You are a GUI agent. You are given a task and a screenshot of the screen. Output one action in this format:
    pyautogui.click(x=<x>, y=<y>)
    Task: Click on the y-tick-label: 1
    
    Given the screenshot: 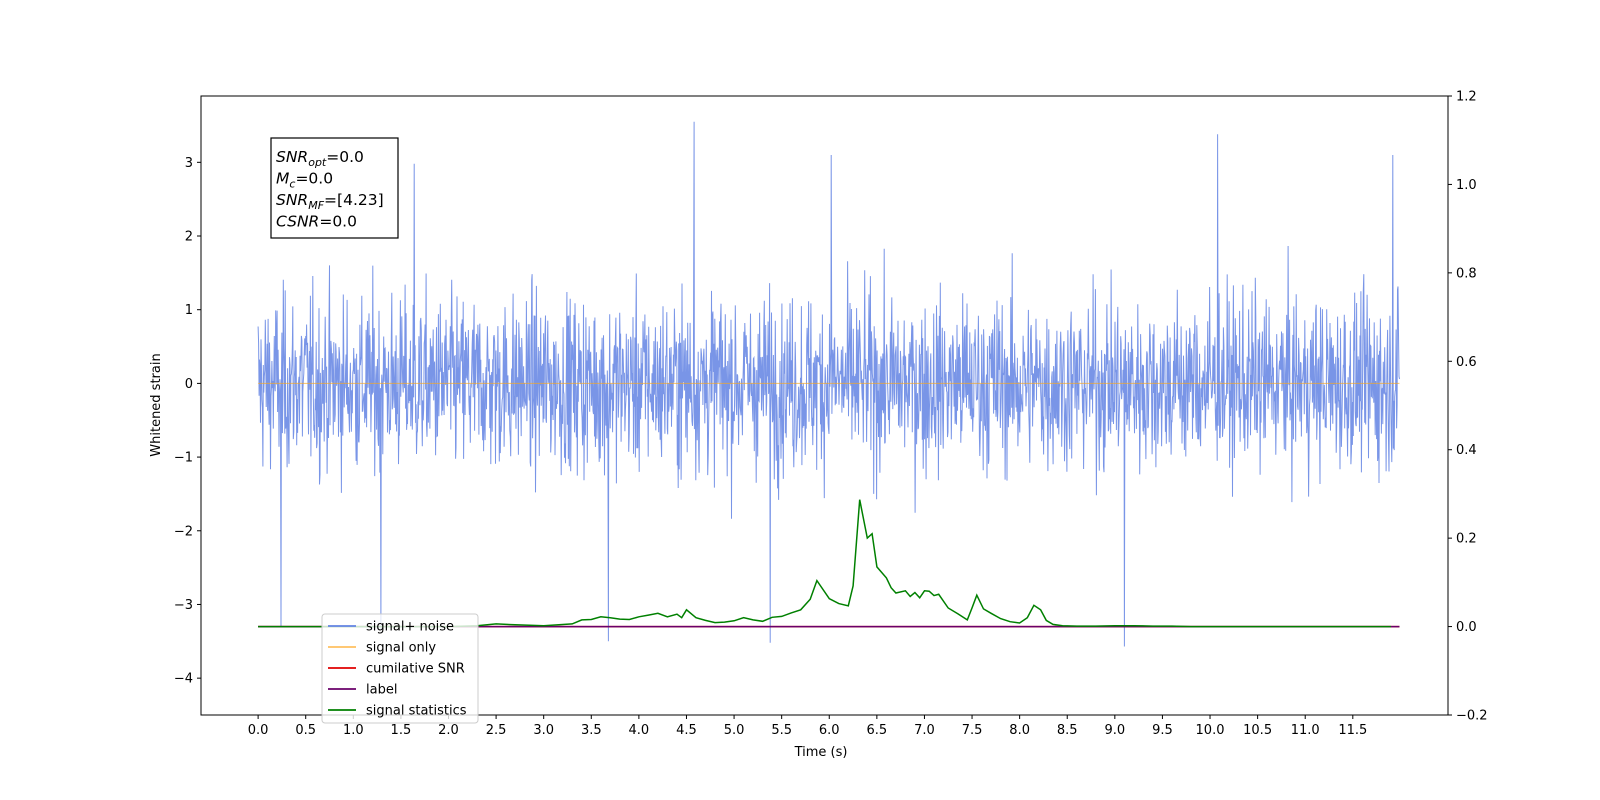 What is the action you would take?
    pyautogui.click(x=189, y=310)
    